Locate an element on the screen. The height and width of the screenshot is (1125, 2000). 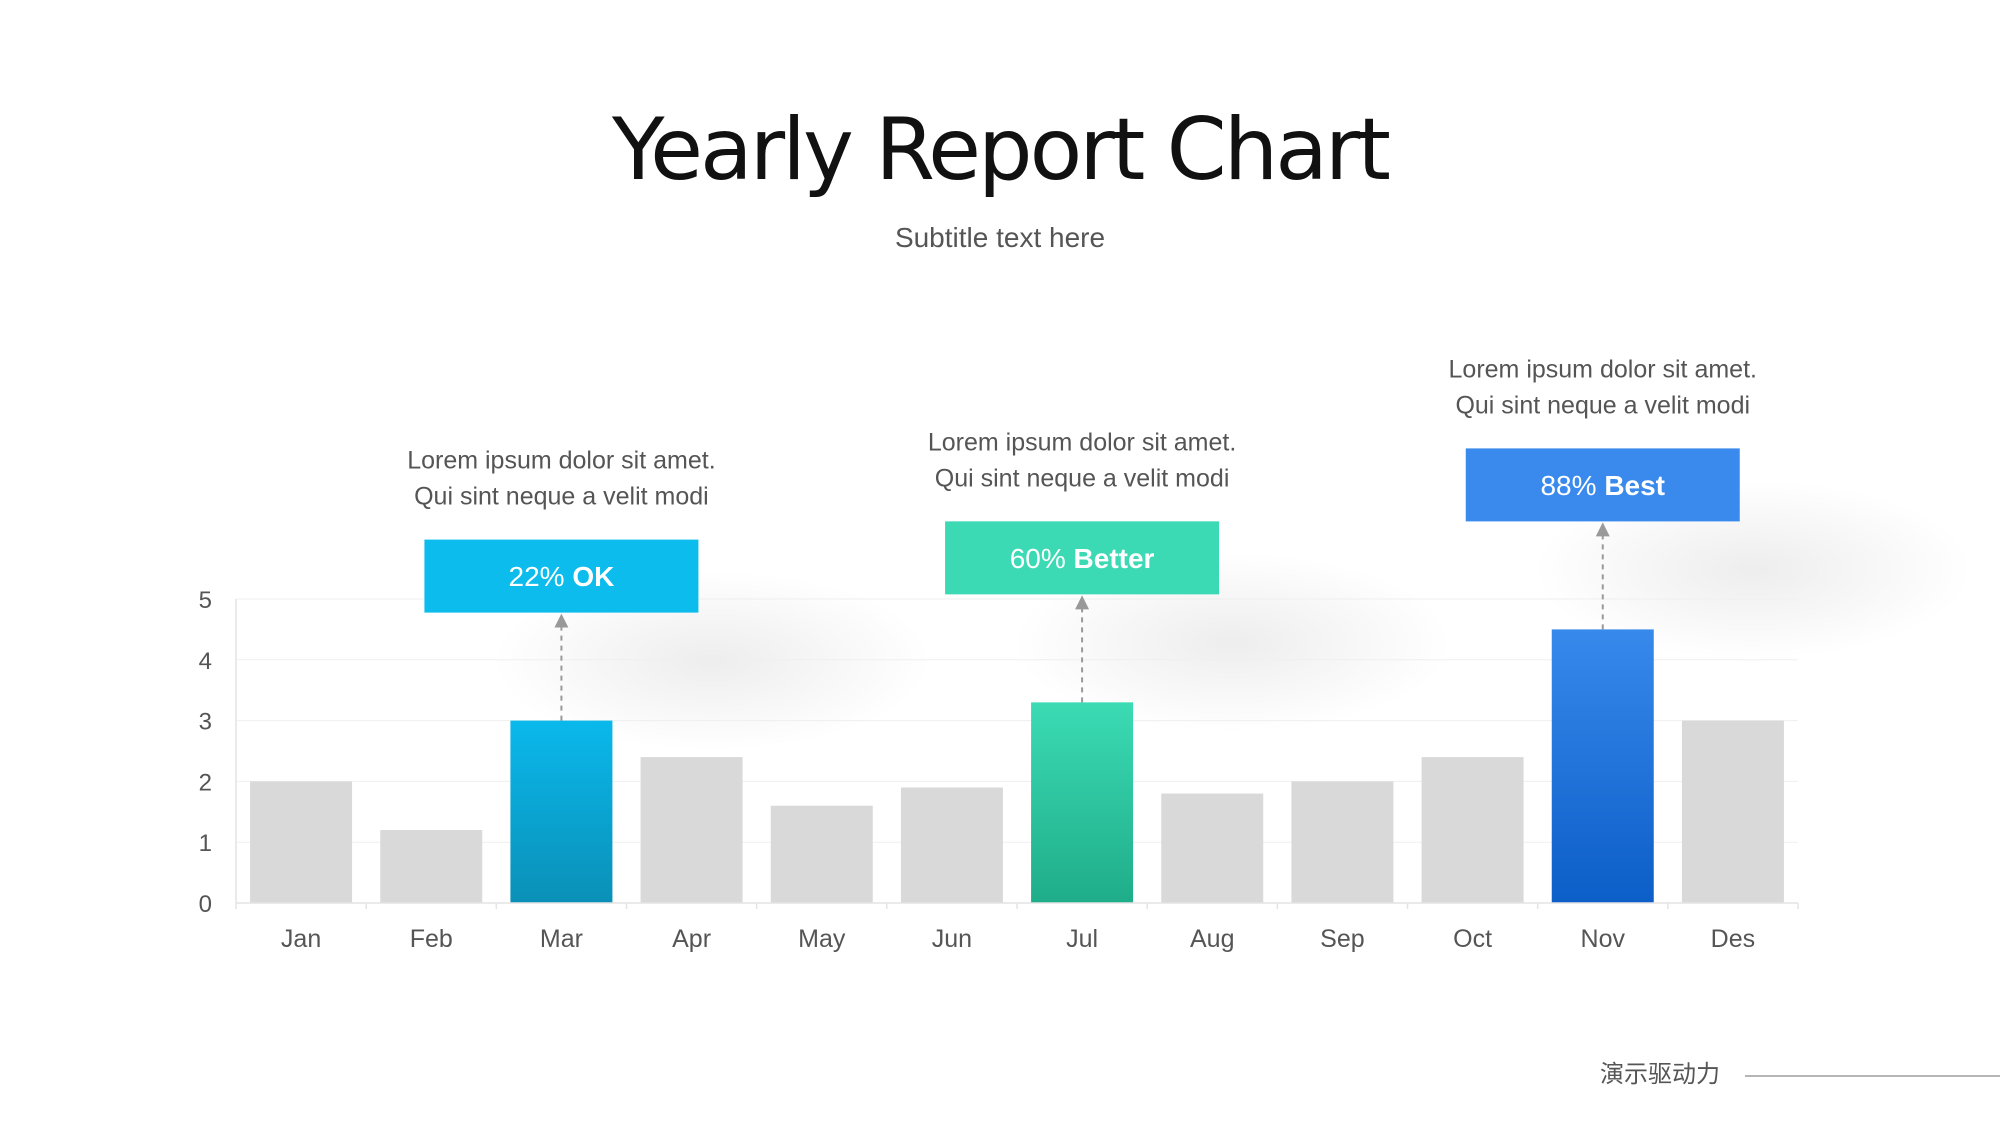
annotation-label: 88% Best is located at coordinates (1602, 485).